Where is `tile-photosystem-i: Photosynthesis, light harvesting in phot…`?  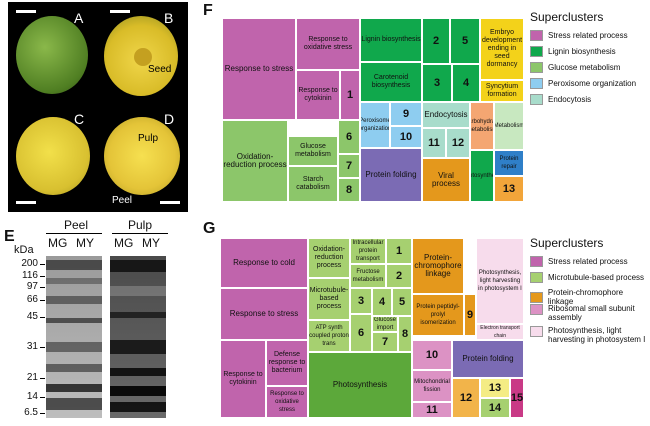 tile-photosystem-i: Photosynthesis, light harvesting in phot… is located at coordinates (500, 281).